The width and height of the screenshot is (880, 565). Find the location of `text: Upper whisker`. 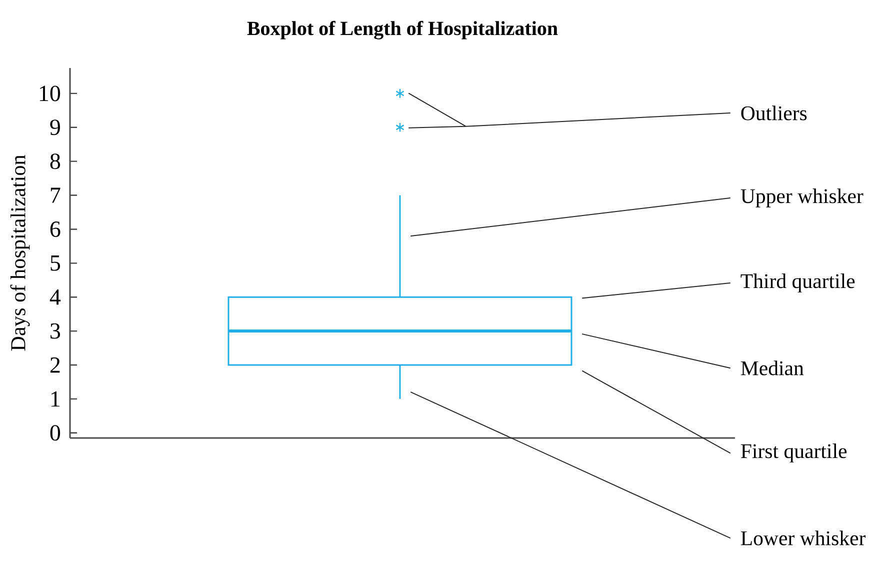

text: Upper whisker is located at coordinates (802, 198).